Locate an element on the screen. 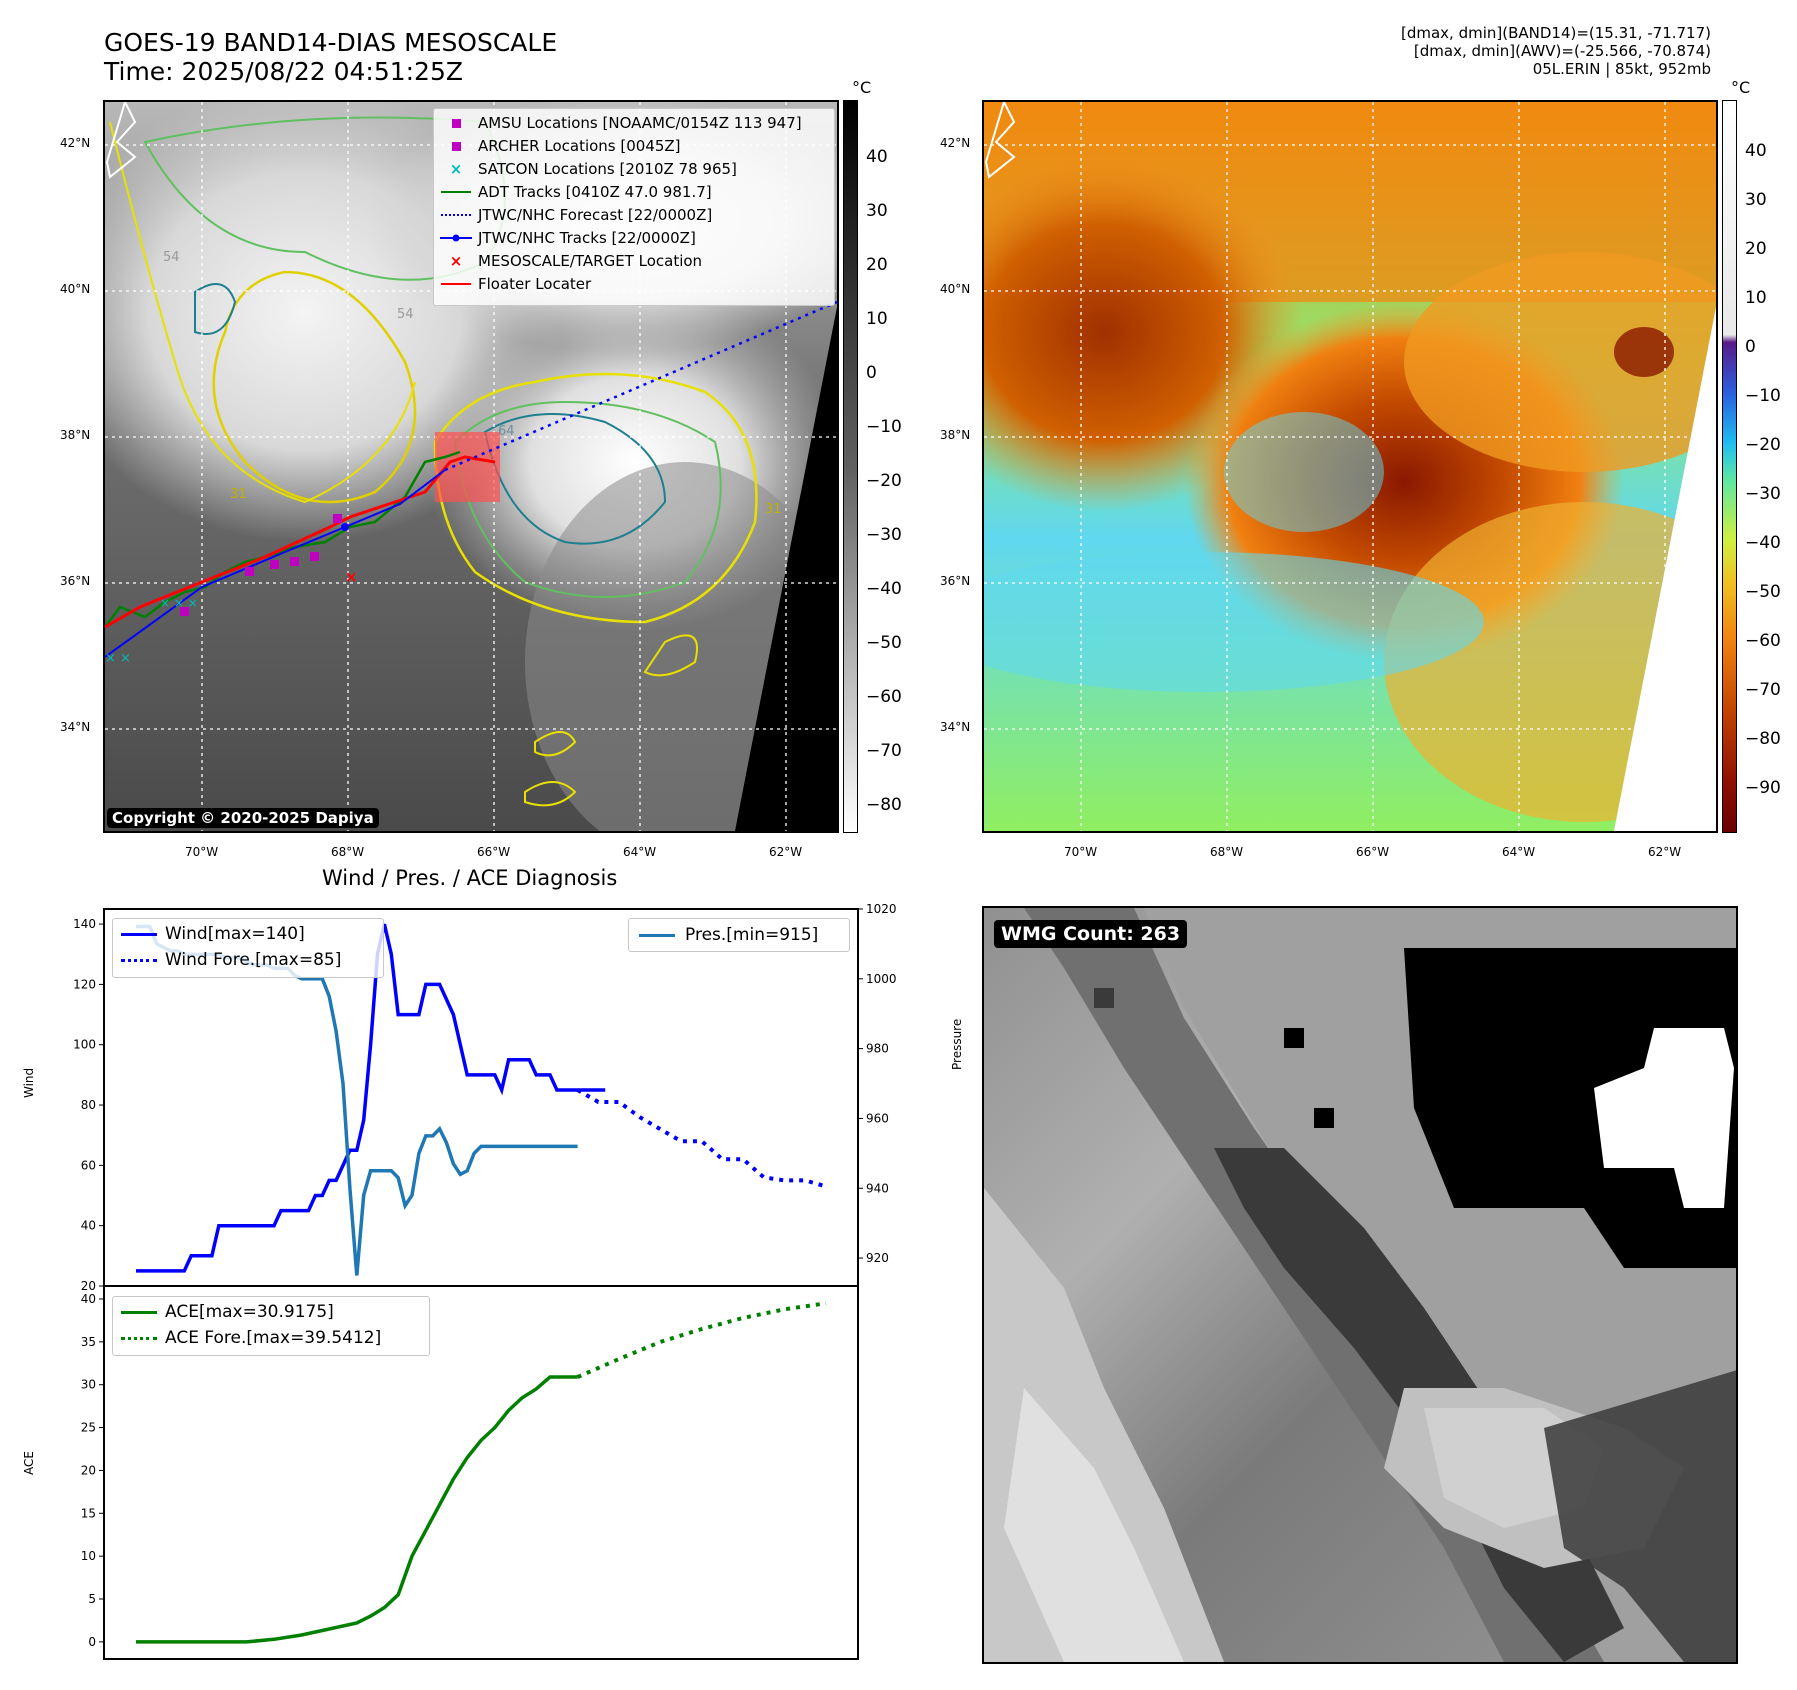  enhanced-cb-tick: −90 is located at coordinates (1763, 788).